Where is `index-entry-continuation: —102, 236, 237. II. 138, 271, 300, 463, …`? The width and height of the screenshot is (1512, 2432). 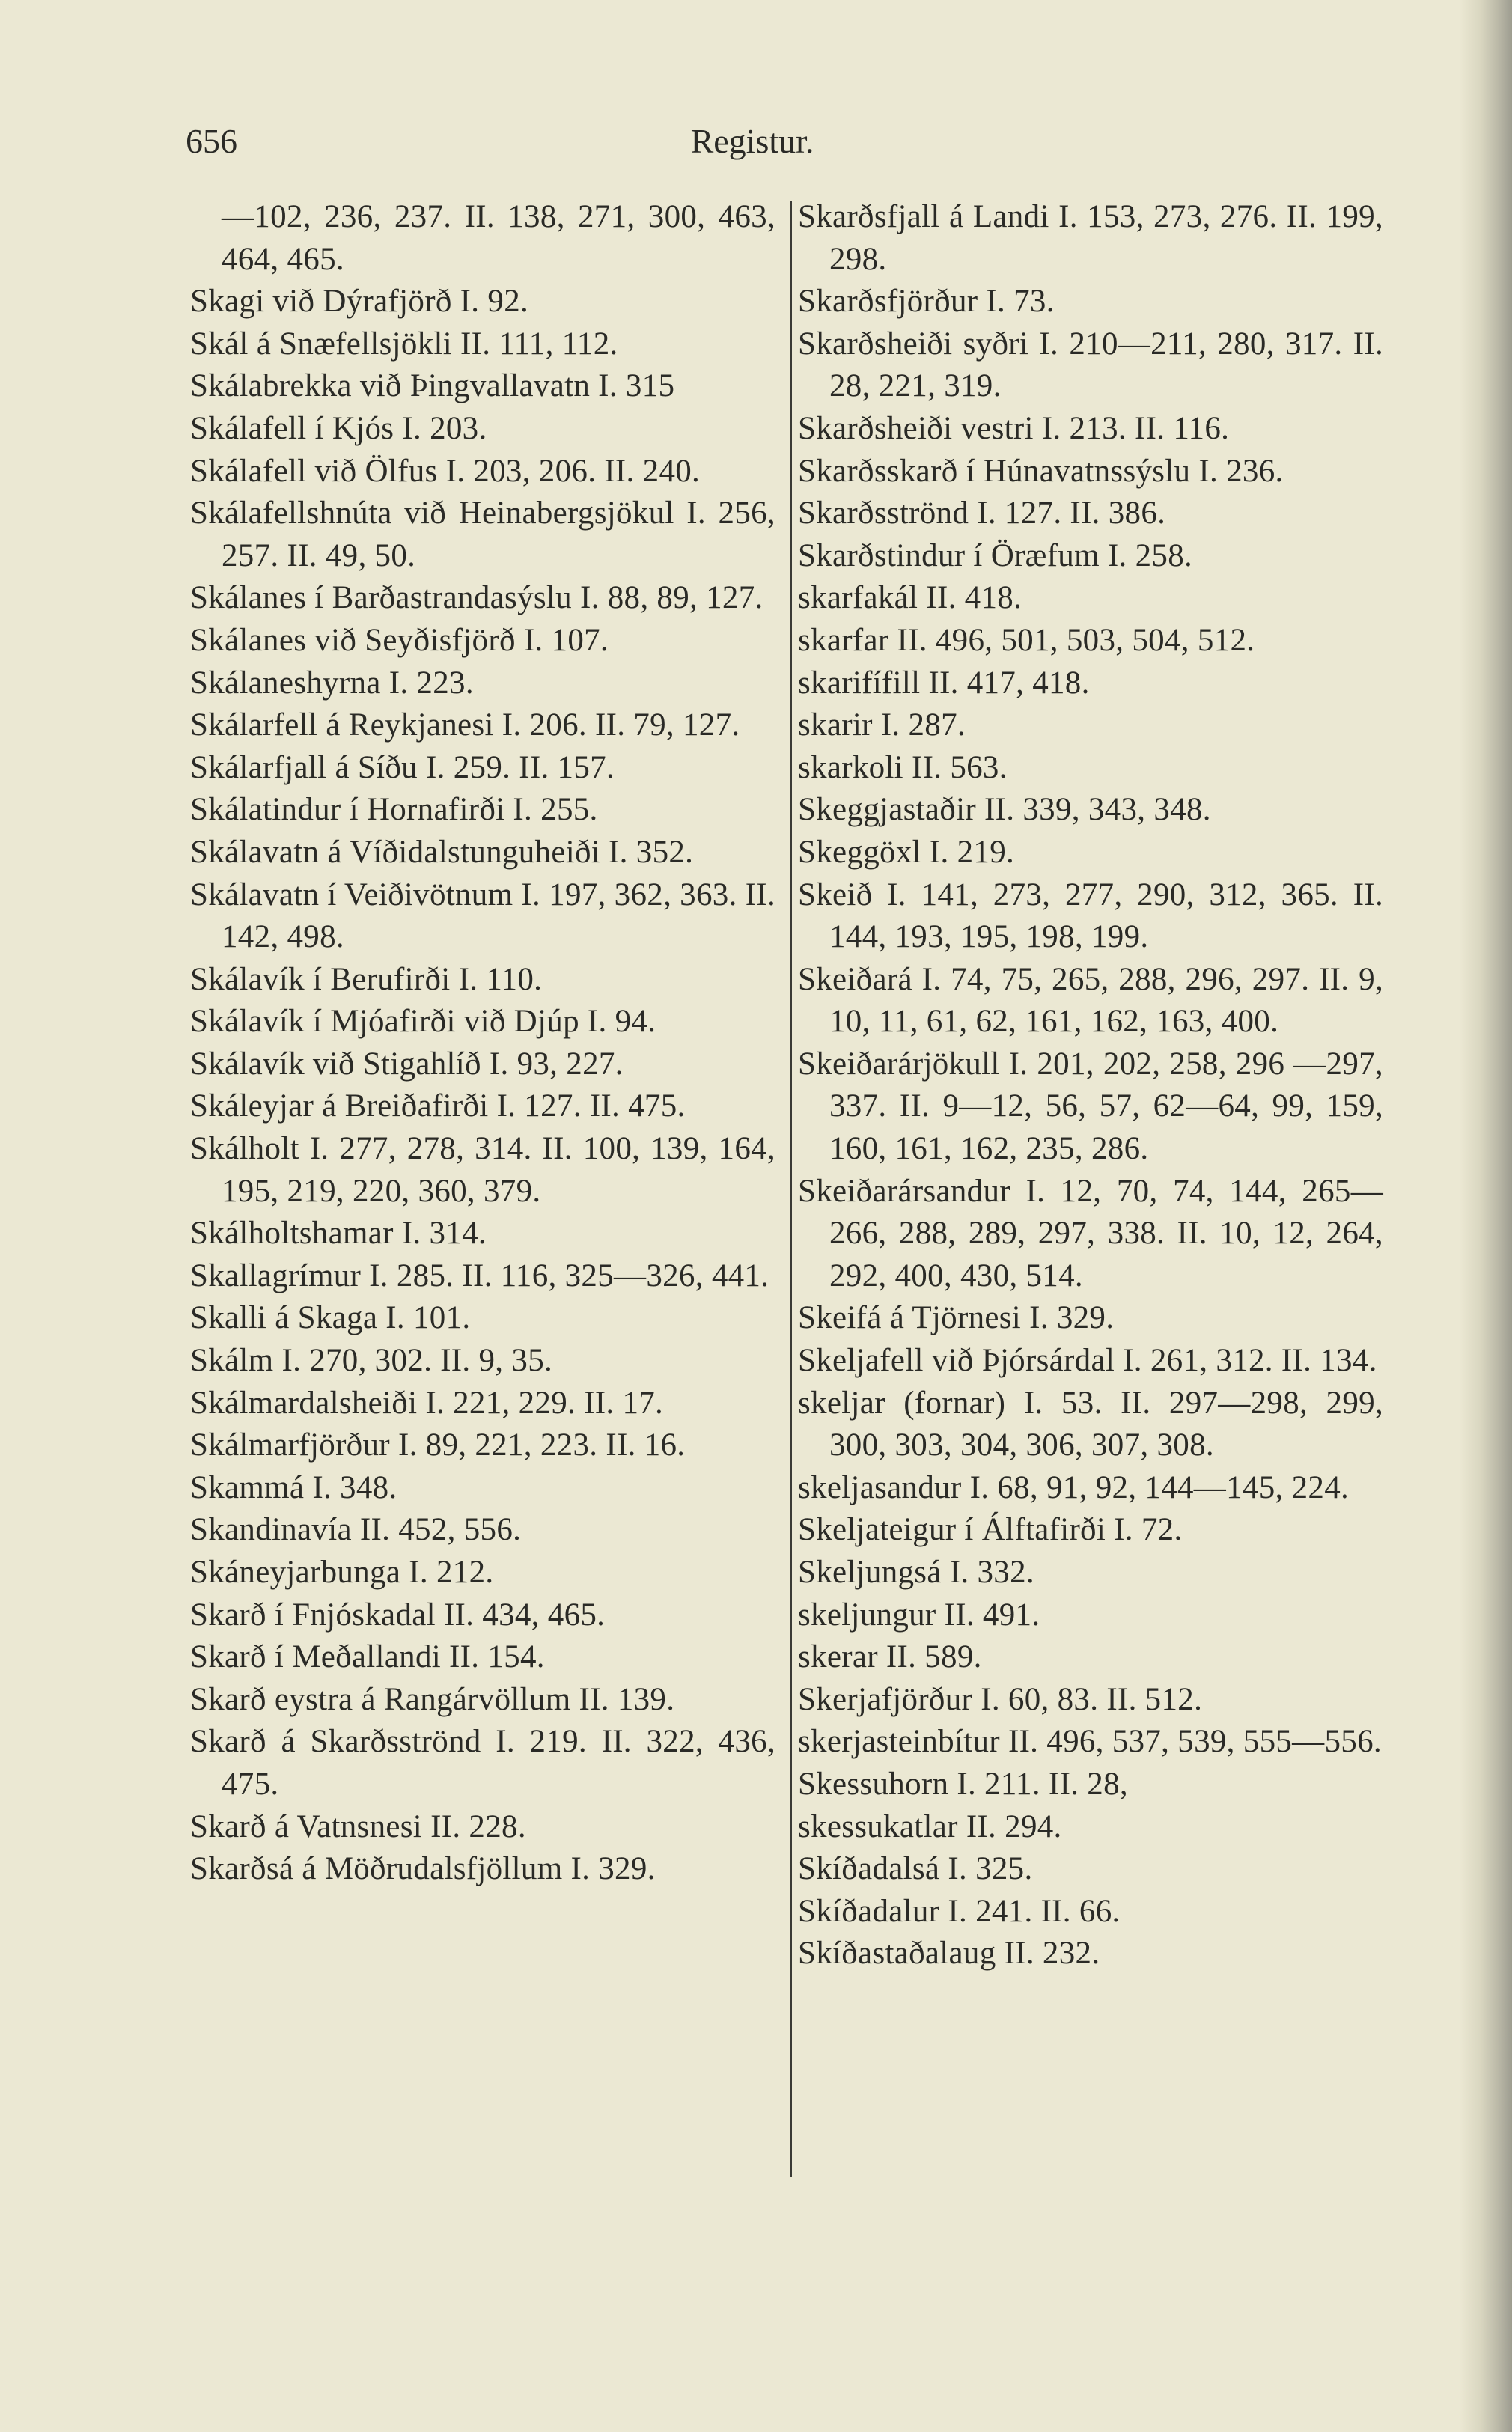
index-entry-continuation: —102, 236, 237. II. 138, 271, 300, 463, … is located at coordinates (498, 238).